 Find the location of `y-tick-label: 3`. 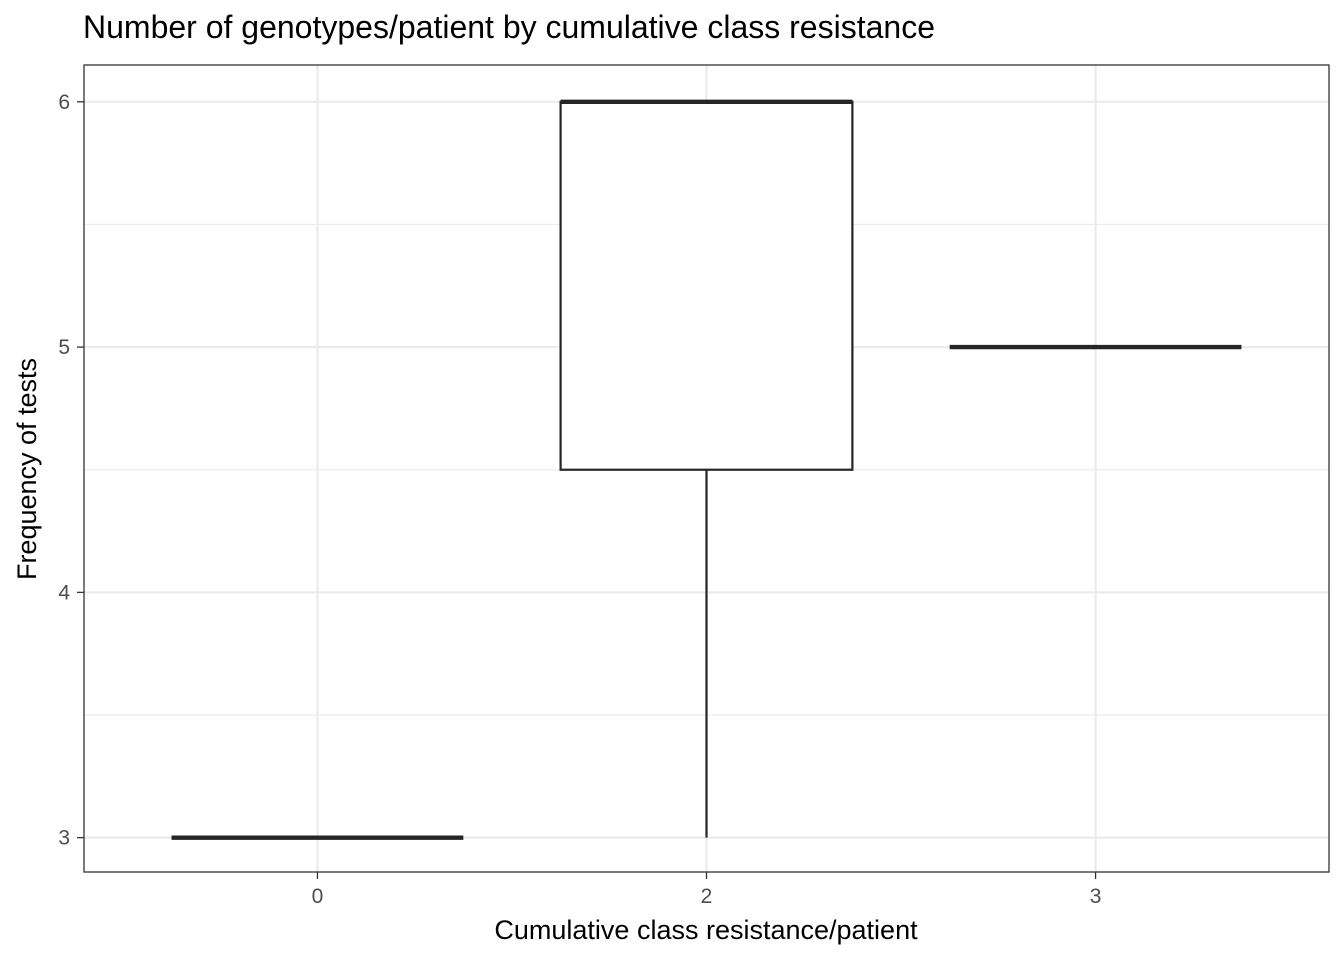

y-tick-label: 3 is located at coordinates (64, 838).